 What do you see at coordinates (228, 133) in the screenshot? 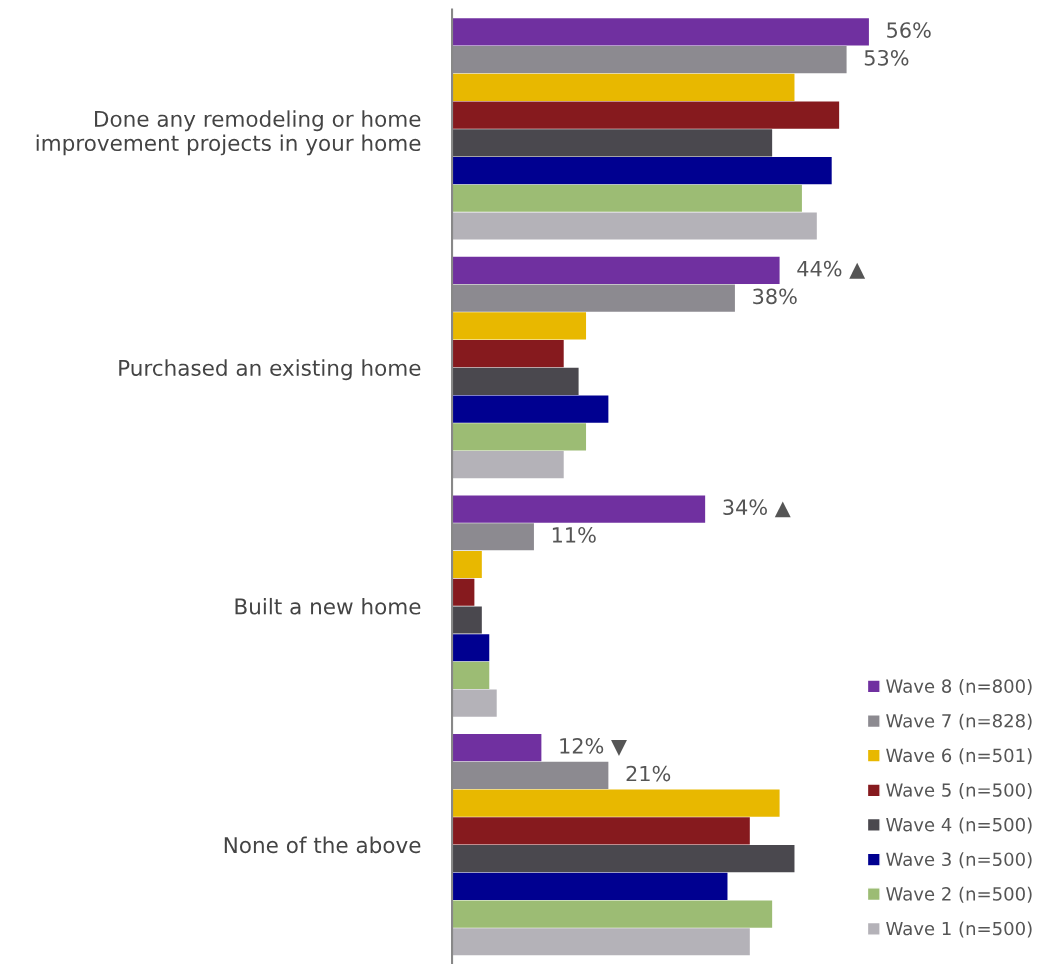
I see `y-tick-label: Done any remodeling or home improvement projects in your home` at bounding box center [228, 133].